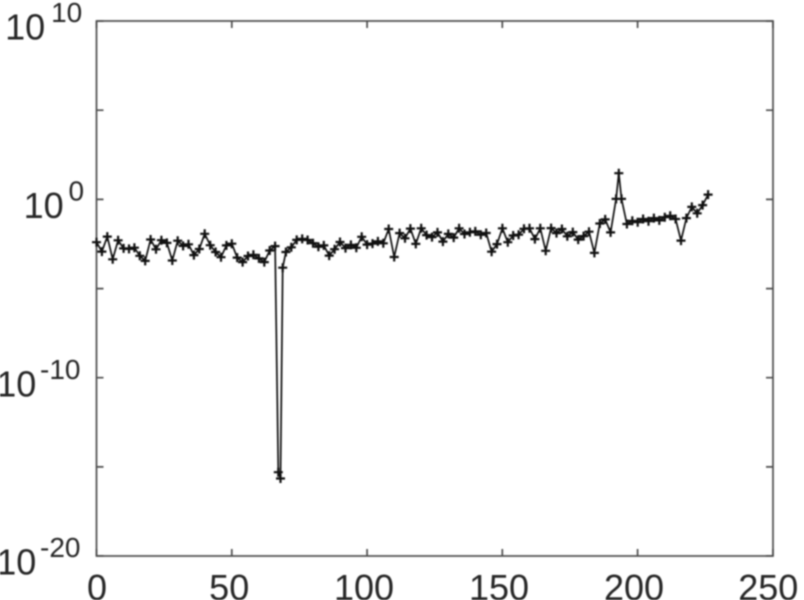  What do you see at coordinates (634, 583) in the screenshot?
I see `svg-text: 200` at bounding box center [634, 583].